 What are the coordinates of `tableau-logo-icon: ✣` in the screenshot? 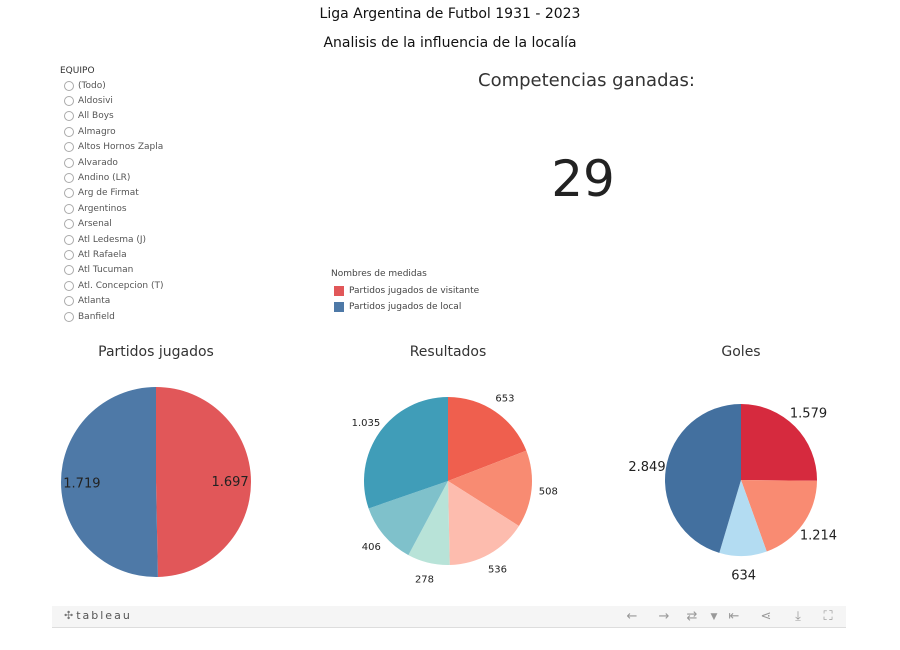 It's located at (69, 615).